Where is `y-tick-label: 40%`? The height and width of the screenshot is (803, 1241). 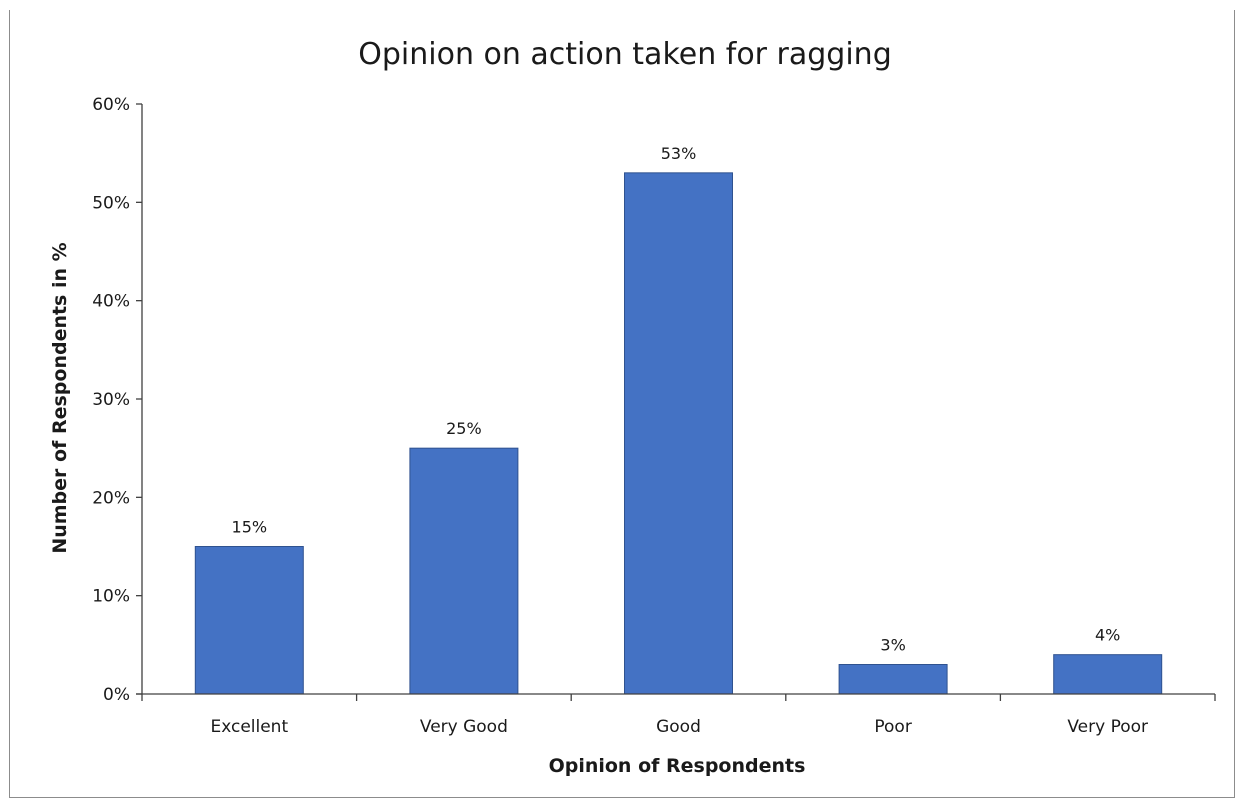 y-tick-label: 40% is located at coordinates (111, 302).